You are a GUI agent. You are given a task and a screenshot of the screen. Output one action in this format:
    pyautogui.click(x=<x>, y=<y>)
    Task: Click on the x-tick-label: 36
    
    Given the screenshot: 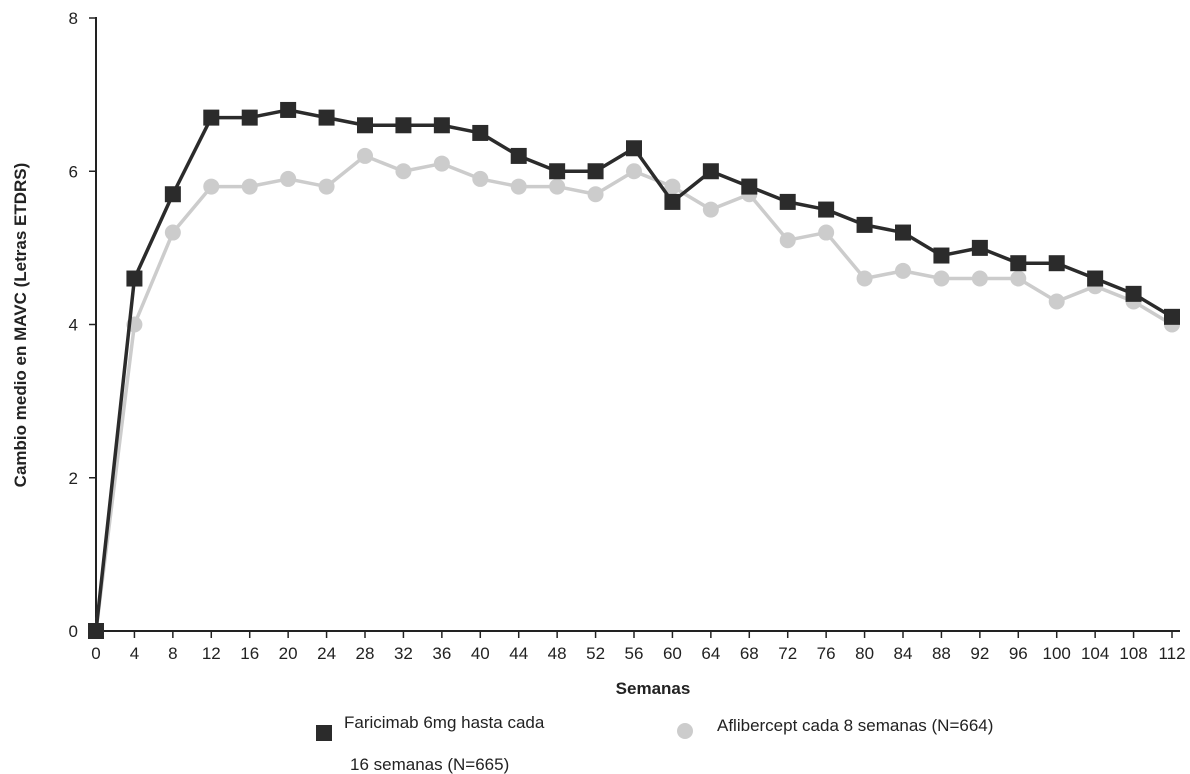 What is the action you would take?
    pyautogui.click(x=441, y=653)
    